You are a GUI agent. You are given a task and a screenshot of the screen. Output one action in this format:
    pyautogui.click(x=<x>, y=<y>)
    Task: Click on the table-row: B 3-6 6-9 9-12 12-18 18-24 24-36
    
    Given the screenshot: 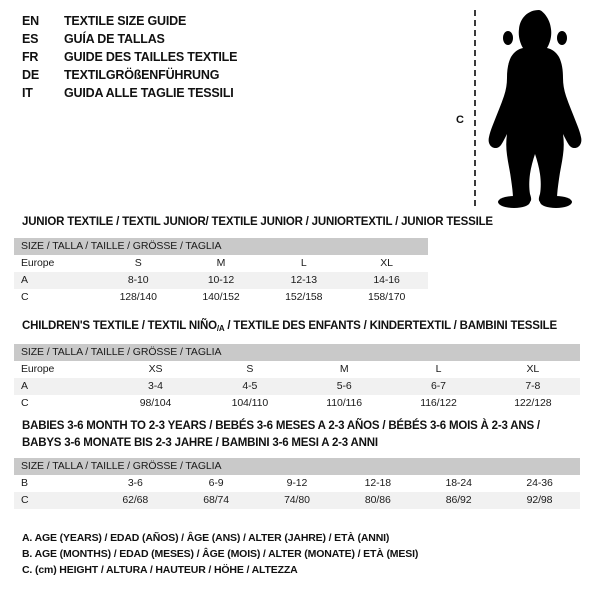 What is the action you would take?
    pyautogui.click(x=297, y=483)
    